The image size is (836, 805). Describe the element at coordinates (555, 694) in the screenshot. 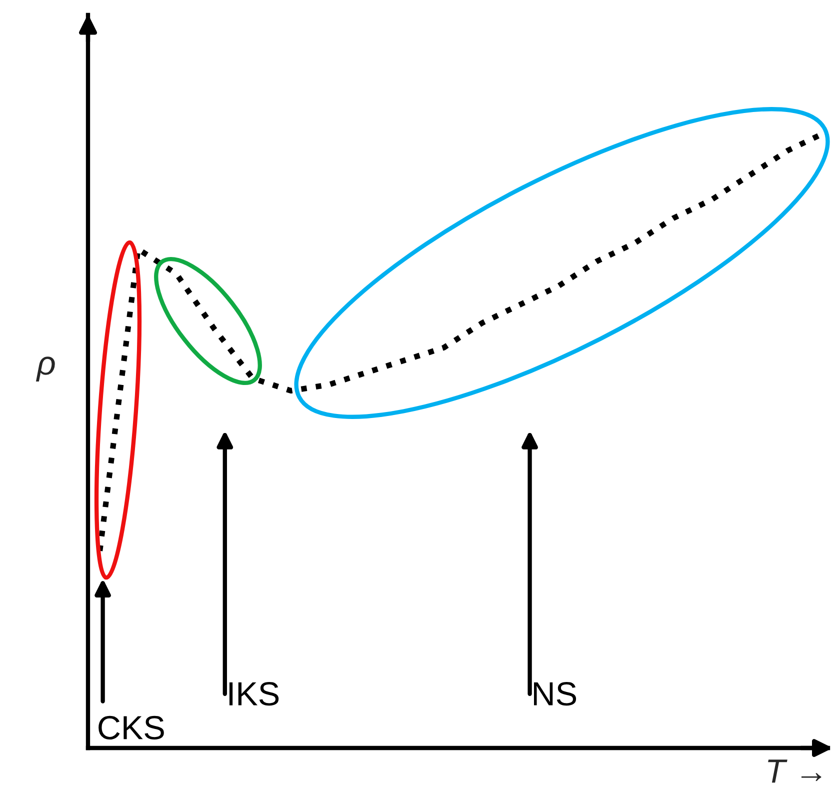

I see `annotation: NS` at that location.